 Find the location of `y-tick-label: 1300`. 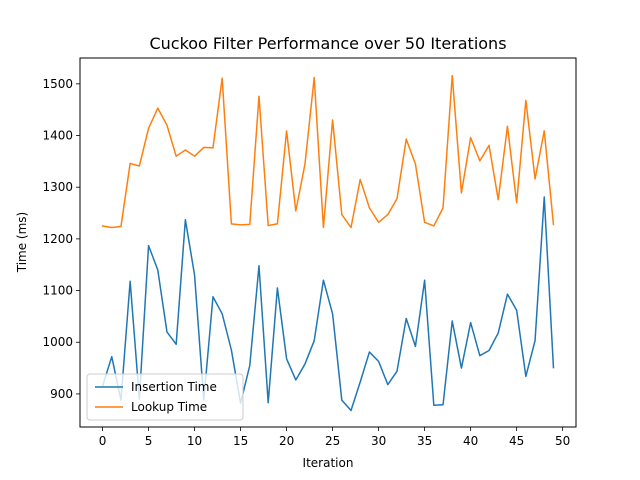

y-tick-label: 1300 is located at coordinates (57, 187).